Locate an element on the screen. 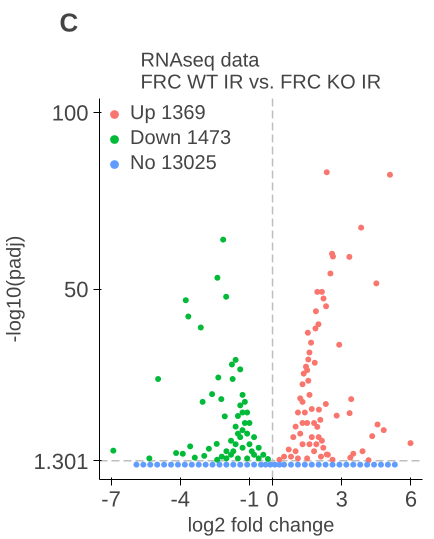  legend-label: No 13025 is located at coordinates (173, 163).